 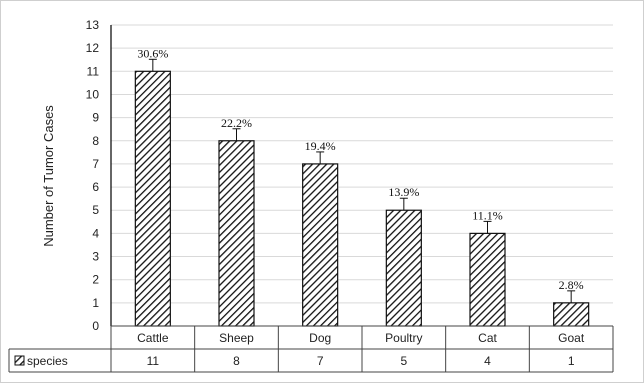 I want to click on y-tick-label: 11, so click(x=93, y=71).